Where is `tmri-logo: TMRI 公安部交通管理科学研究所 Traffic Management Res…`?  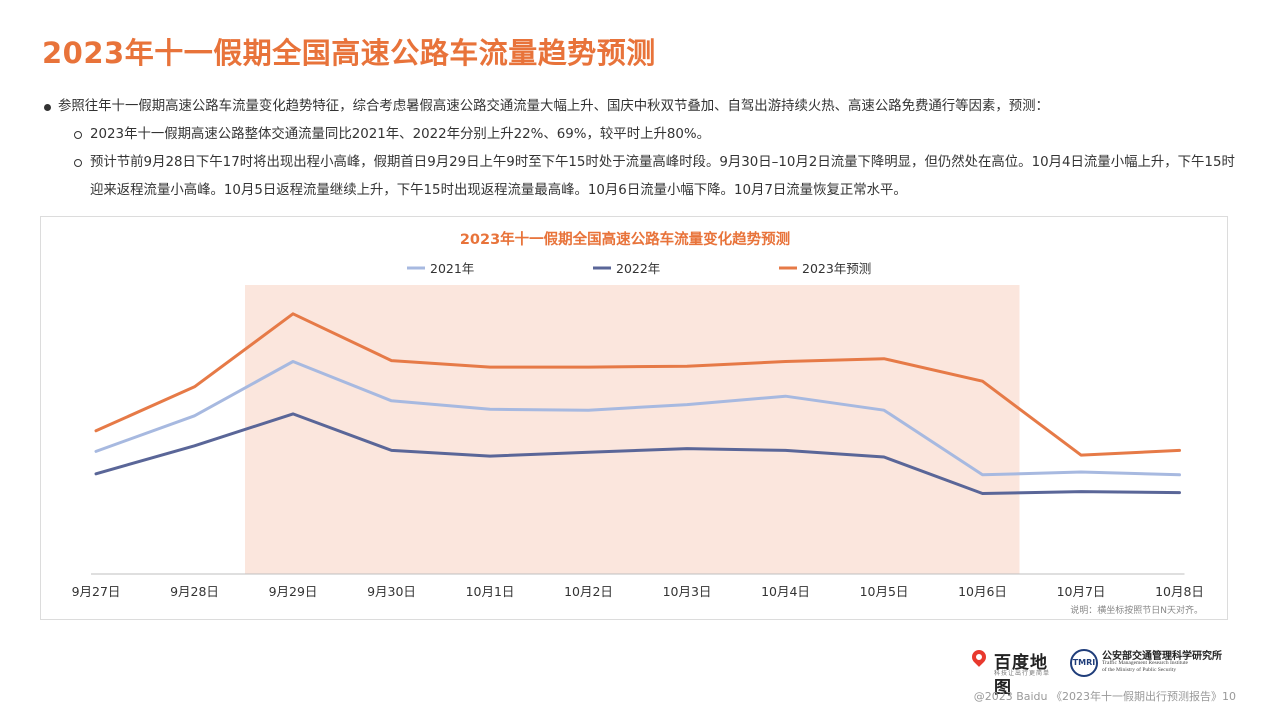 tmri-logo: TMRI 公安部交通管理科学研究所 Traffic Management Res… is located at coordinates (1150, 662).